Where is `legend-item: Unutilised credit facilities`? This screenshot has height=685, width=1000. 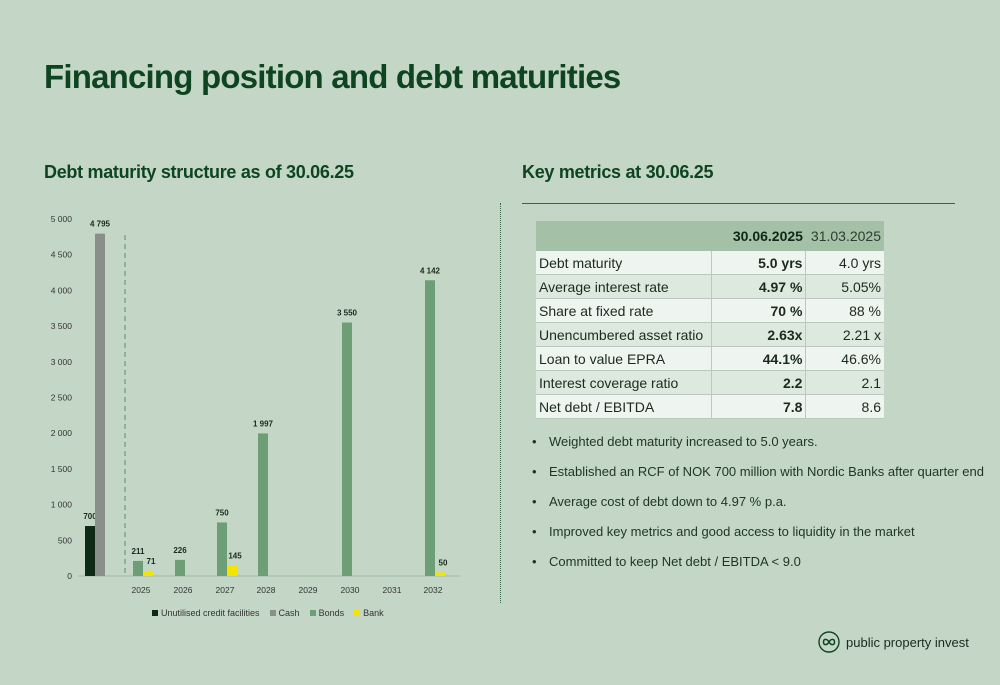 legend-item: Unutilised credit facilities is located at coordinates (206, 613).